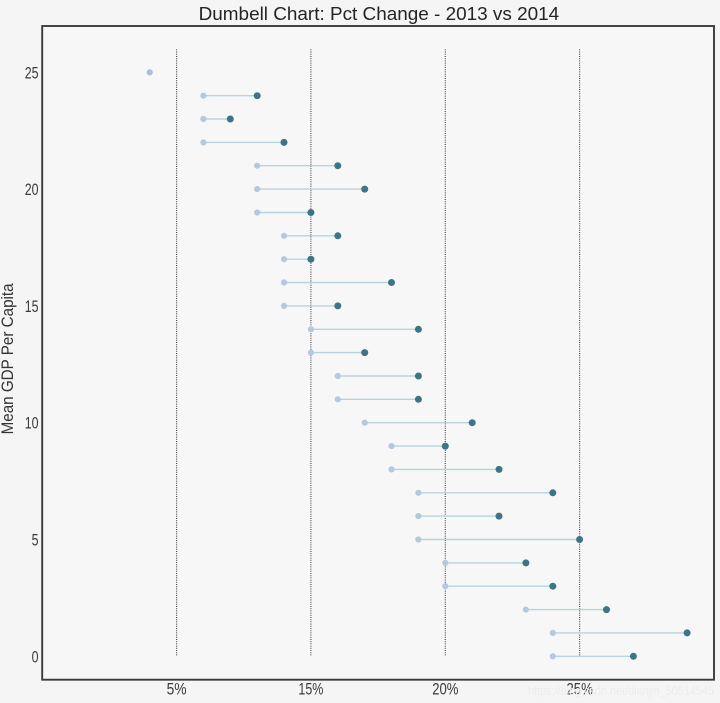 This screenshot has height=703, width=720. Describe the element at coordinates (35, 657) in the screenshot. I see `svg-text: 0` at that location.